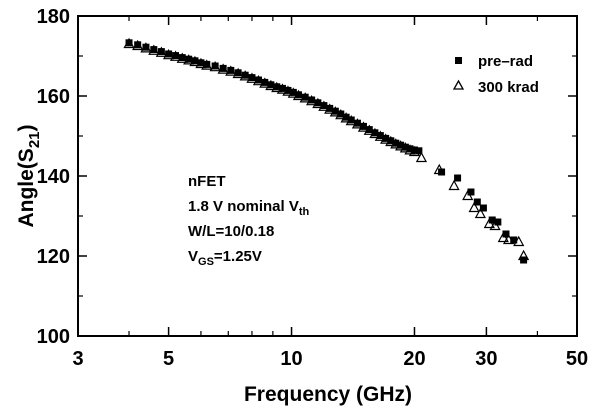 The width and height of the screenshot is (604, 410). Describe the element at coordinates (168, 359) in the screenshot. I see `x-tick-label: 5` at that location.